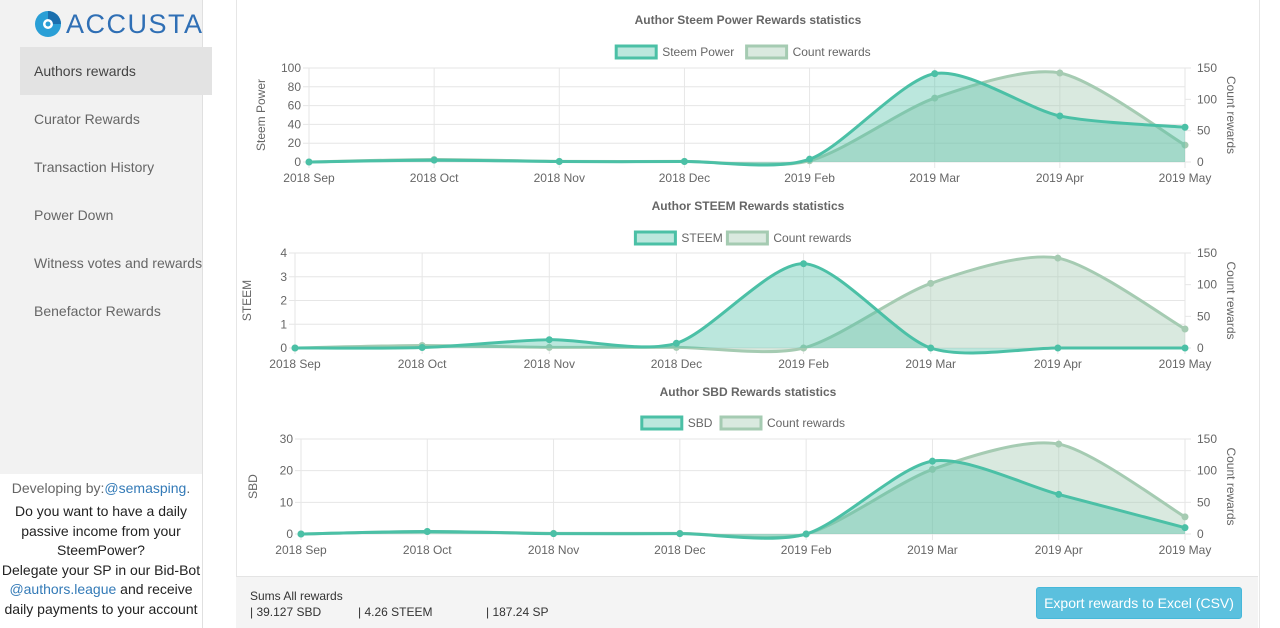  Describe the element at coordinates (740, 308) in the screenshot. I see `series-area-steem` at that location.